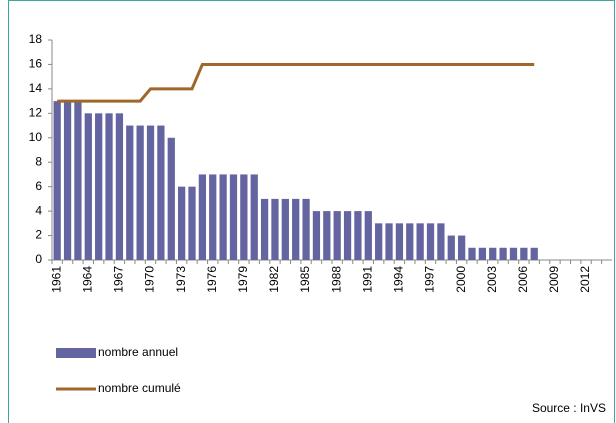 The width and height of the screenshot is (616, 423). What do you see at coordinates (36, 113) in the screenshot?
I see `y-tick-label: 12` at bounding box center [36, 113].